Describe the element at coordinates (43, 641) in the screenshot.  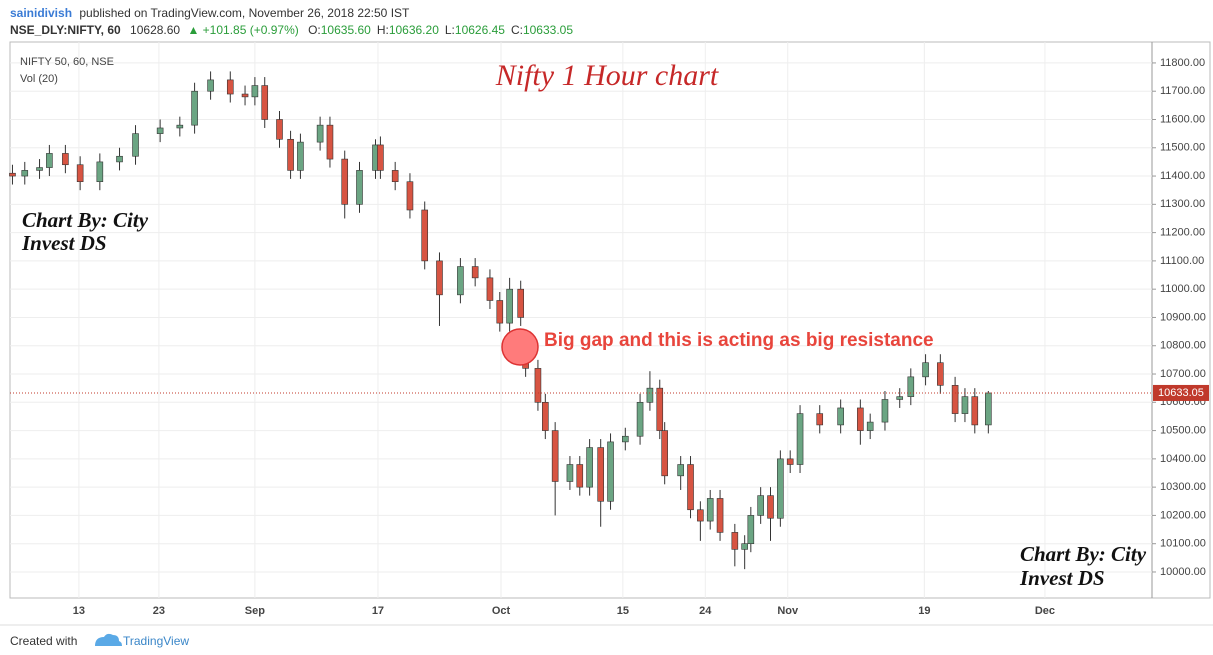
I see `footer-created: Created with` at that location.